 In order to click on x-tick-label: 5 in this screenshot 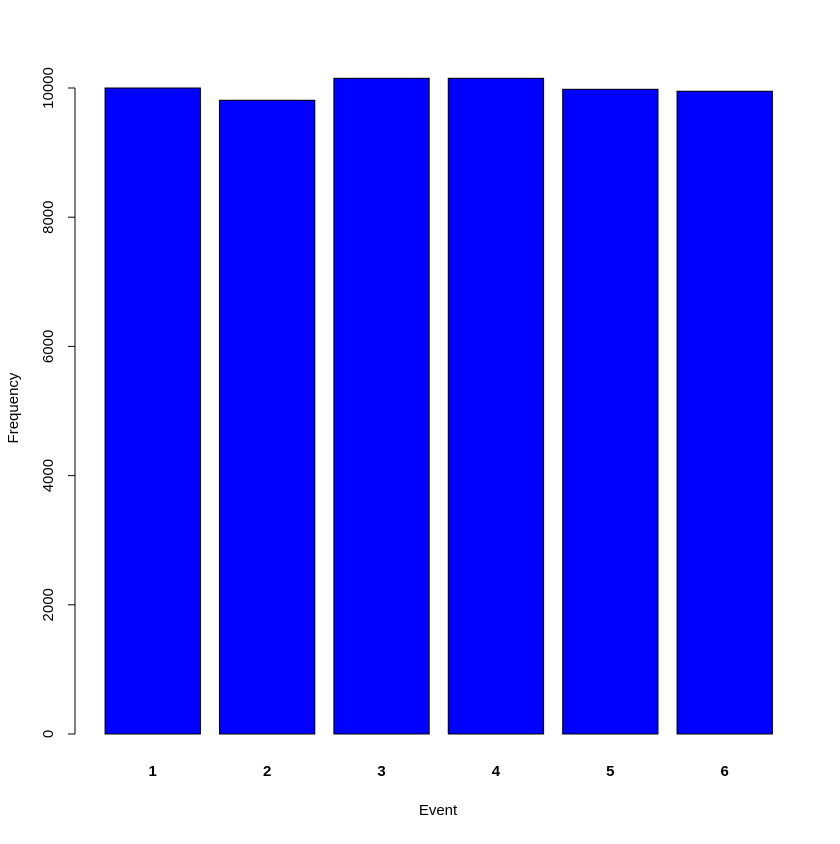, I will do `click(610, 771)`.